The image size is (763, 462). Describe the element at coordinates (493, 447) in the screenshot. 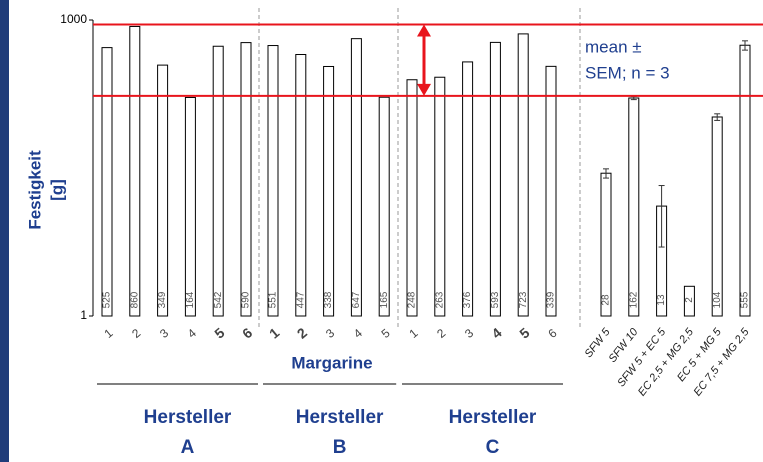

I see `group-label: C` at that location.